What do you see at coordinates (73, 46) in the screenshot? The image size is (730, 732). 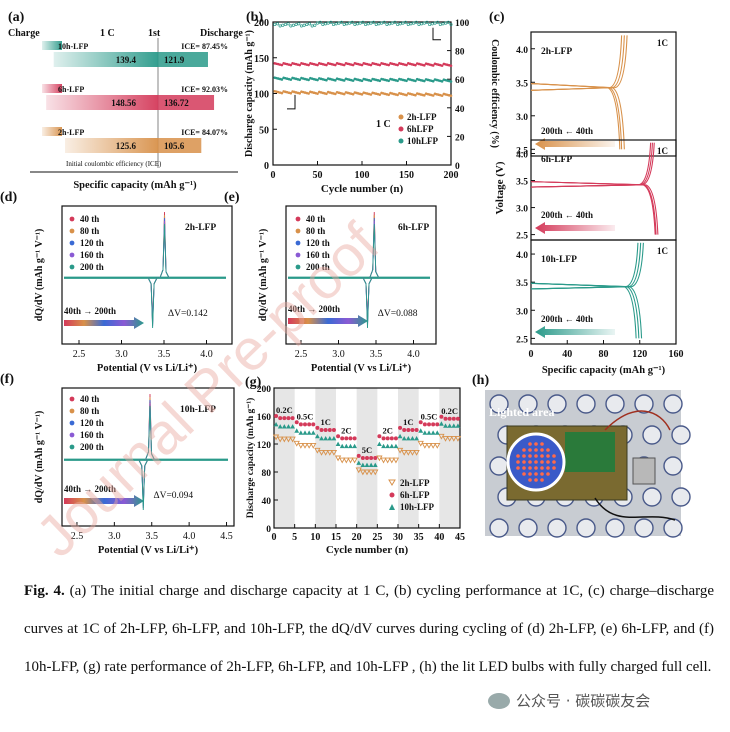 I see `row-name: 10h-LFP` at bounding box center [73, 46].